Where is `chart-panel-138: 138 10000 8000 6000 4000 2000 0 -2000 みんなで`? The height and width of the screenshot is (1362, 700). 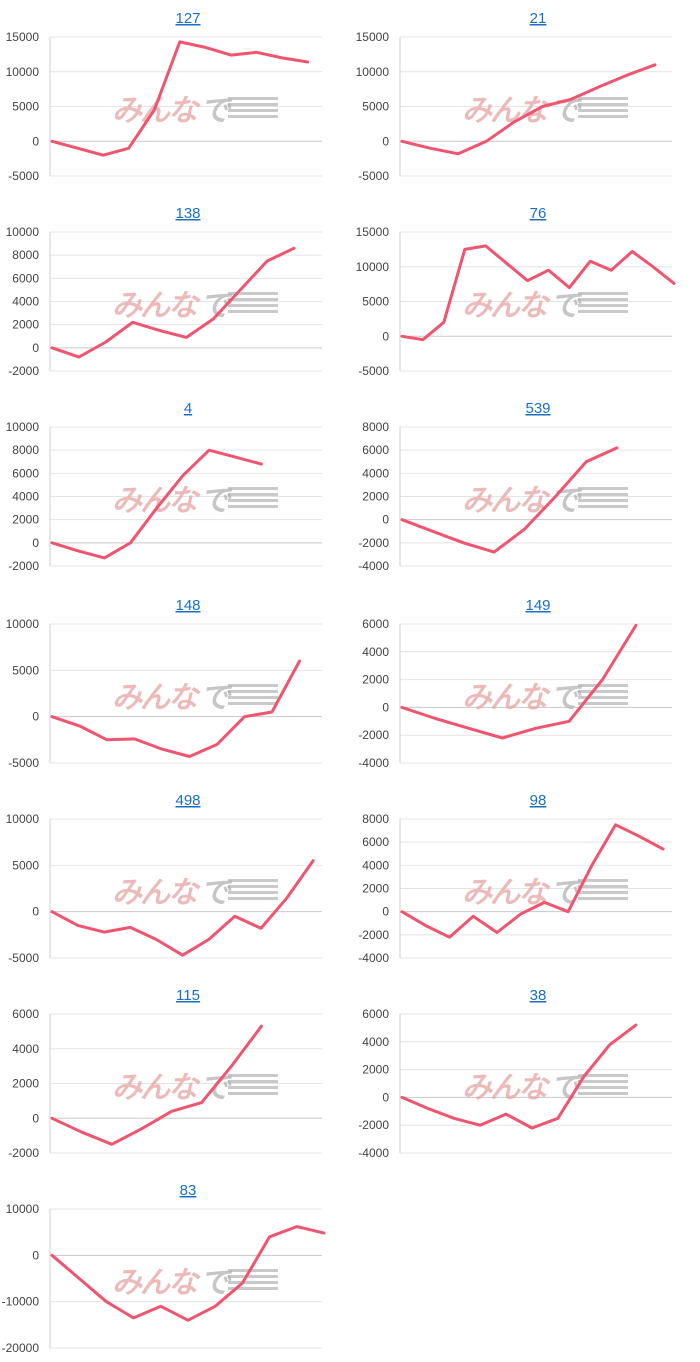 chart-panel-138: 138 10000 8000 6000 4000 2000 0 -2000 みんなで is located at coordinates (175, 290).